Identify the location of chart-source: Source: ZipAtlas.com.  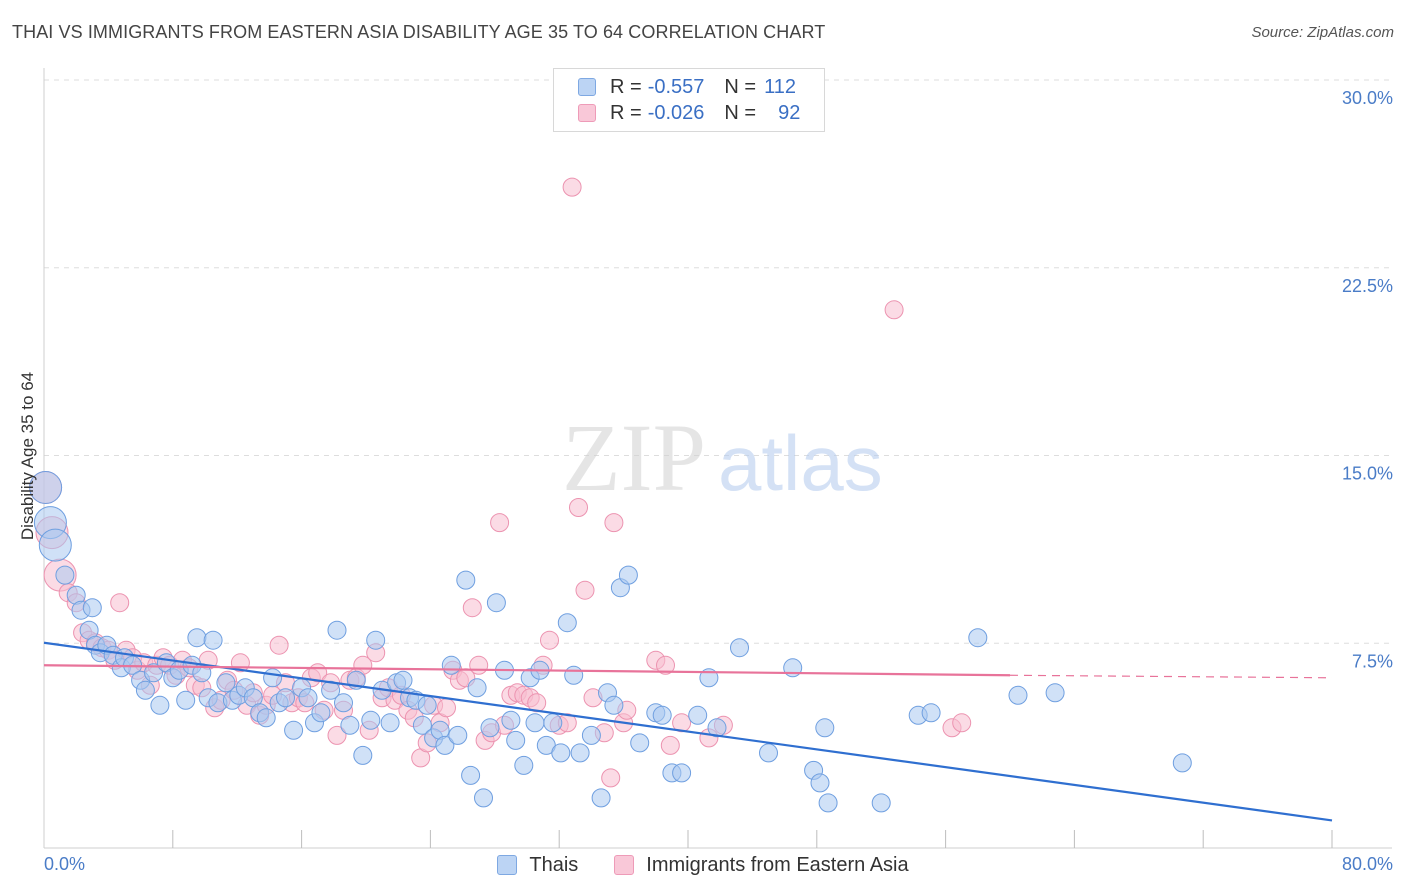
(1322, 32).